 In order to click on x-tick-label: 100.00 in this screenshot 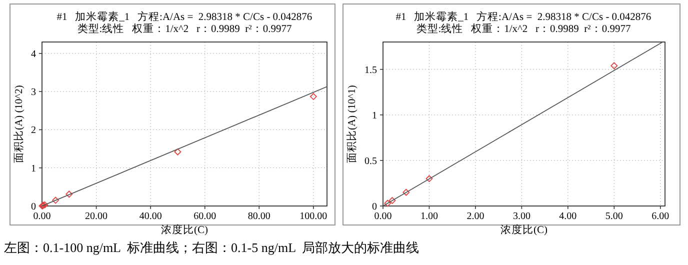, I will do `click(314, 216)`.